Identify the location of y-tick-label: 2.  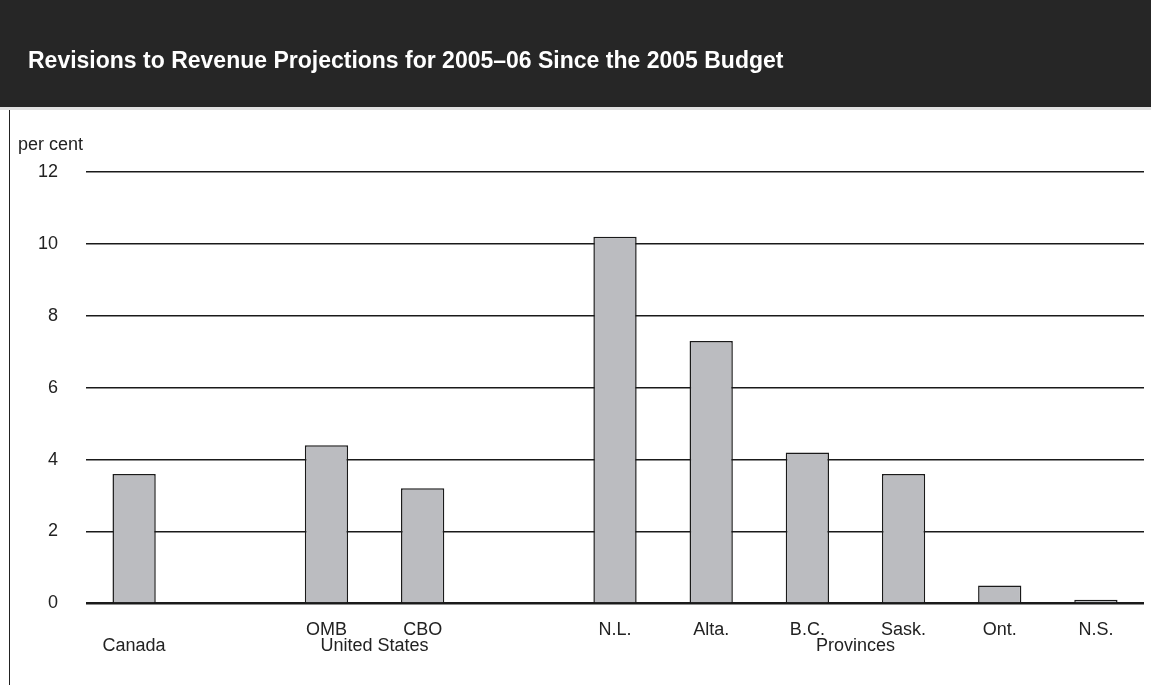
(53, 530).